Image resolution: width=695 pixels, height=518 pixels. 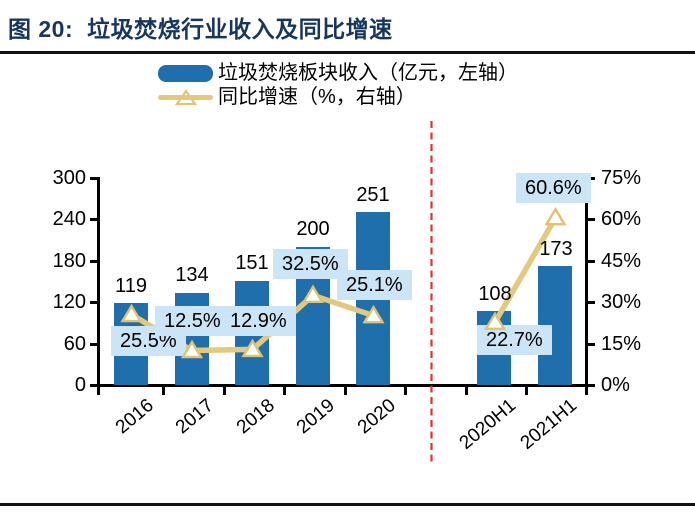 I want to click on legend-bar-label: 垃圾焚烧板块收入（亿元，左轴）, so click(x=368, y=73).